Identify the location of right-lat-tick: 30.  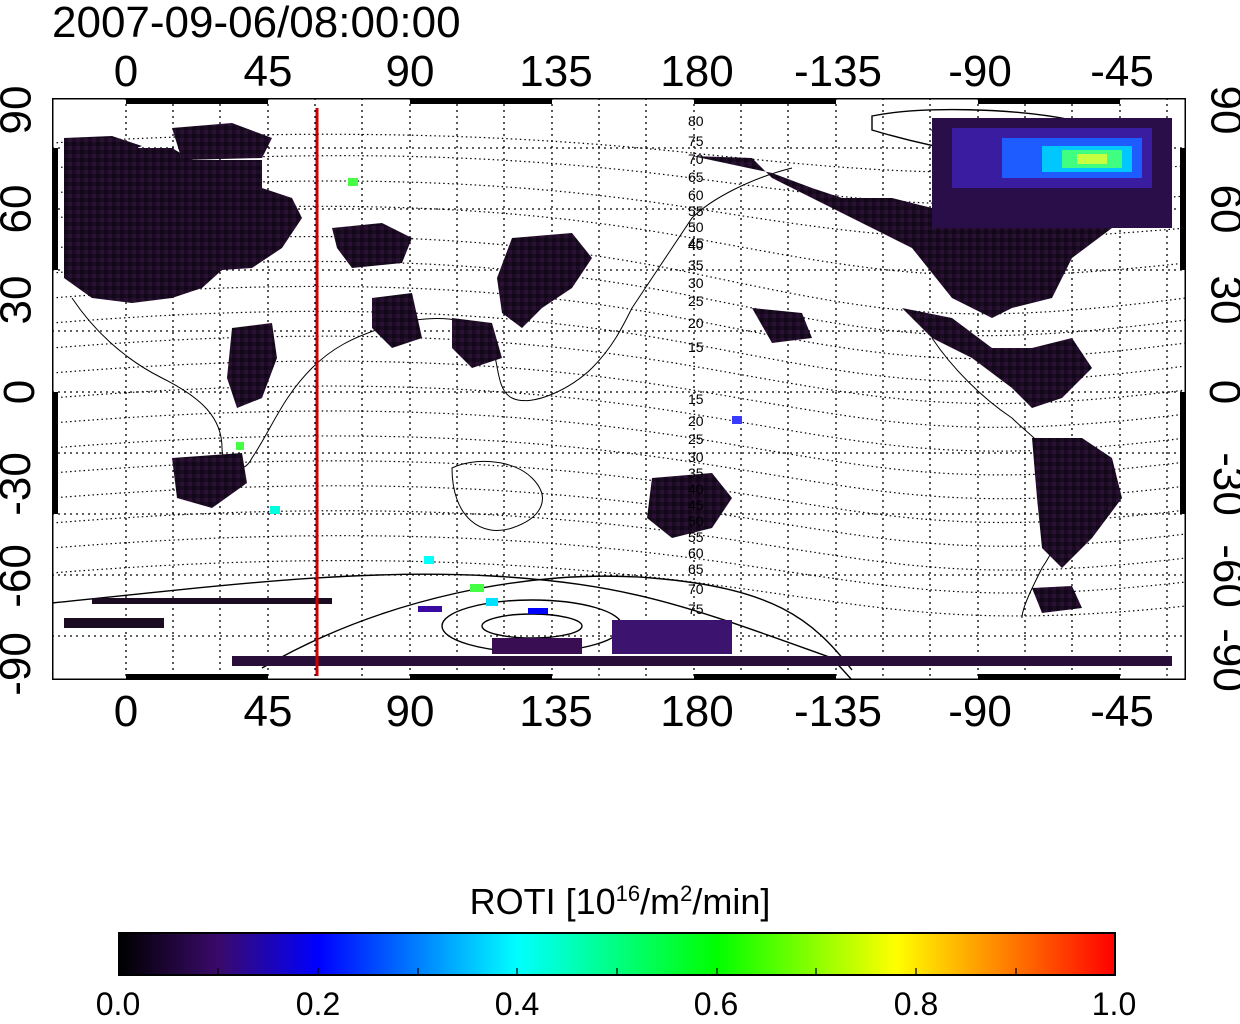
(1220, 300).